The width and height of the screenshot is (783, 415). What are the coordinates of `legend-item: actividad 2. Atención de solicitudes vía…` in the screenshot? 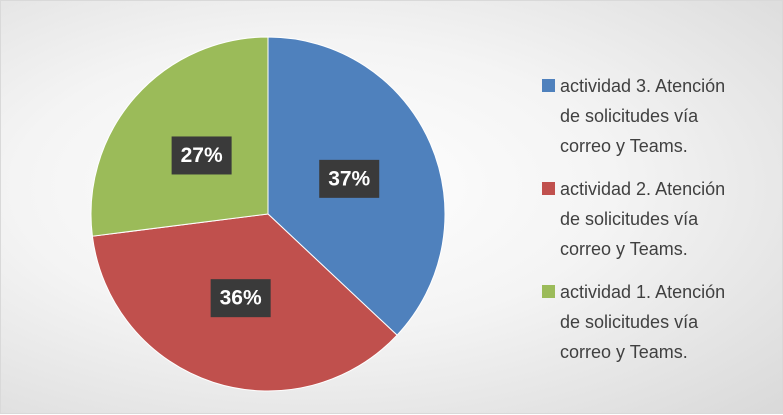 It's located at (642, 219).